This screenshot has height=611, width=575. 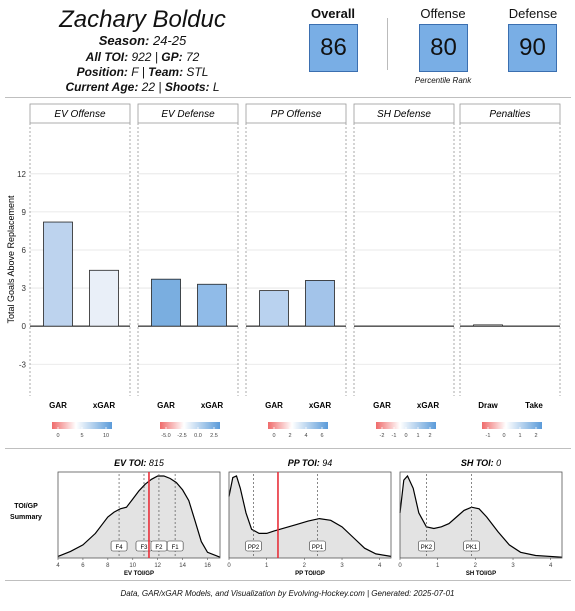 What do you see at coordinates (104, 298) in the screenshot?
I see `bar-xgar` at bounding box center [104, 298].